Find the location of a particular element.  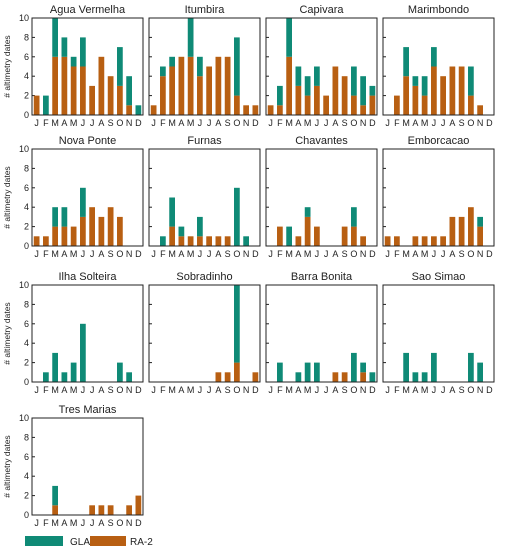

panel-title: Nova Ponte is located at coordinates (87, 141).